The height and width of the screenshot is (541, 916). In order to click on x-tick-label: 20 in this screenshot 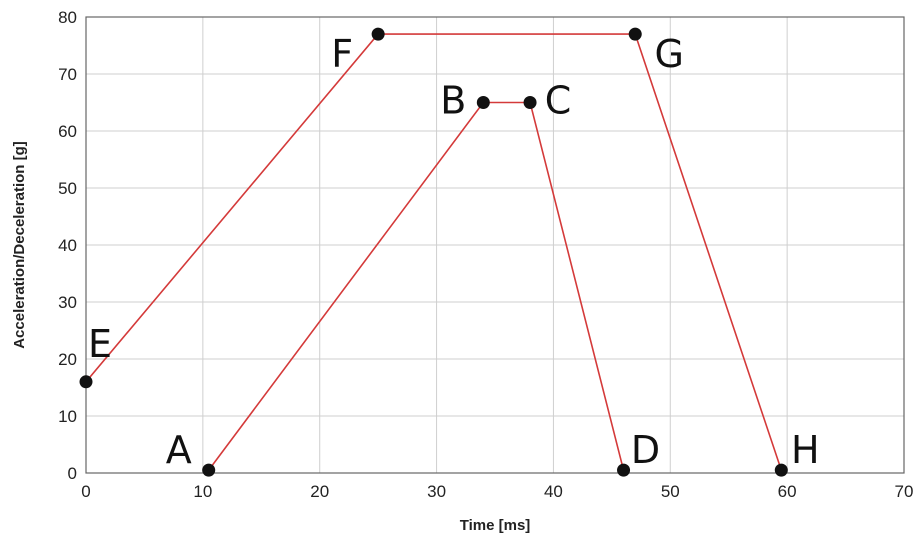, I will do `click(319, 491)`.